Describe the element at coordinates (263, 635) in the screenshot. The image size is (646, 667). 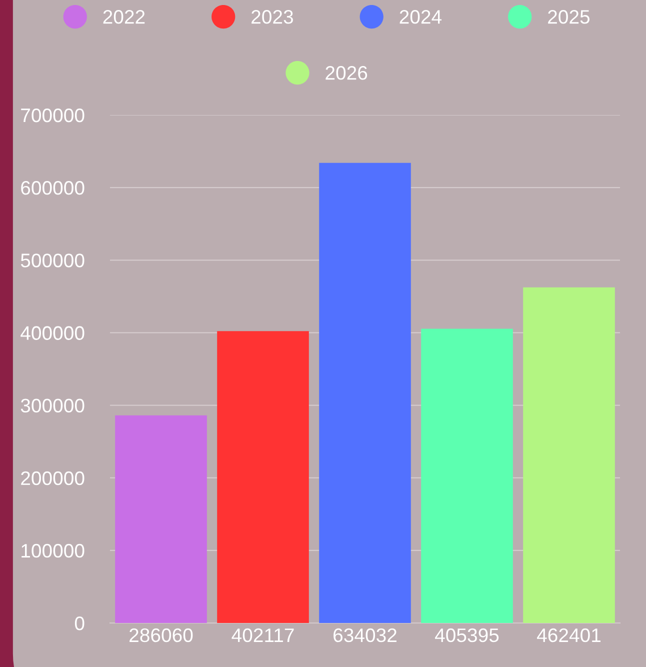
I see `x-tick-label: 402117` at that location.